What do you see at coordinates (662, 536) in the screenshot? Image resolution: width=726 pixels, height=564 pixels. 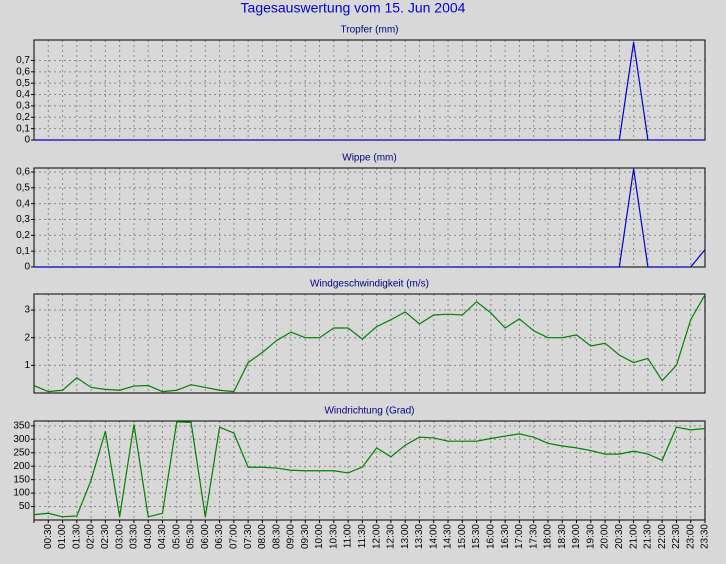 I see `x-tick-label: 22:00` at bounding box center [662, 536].